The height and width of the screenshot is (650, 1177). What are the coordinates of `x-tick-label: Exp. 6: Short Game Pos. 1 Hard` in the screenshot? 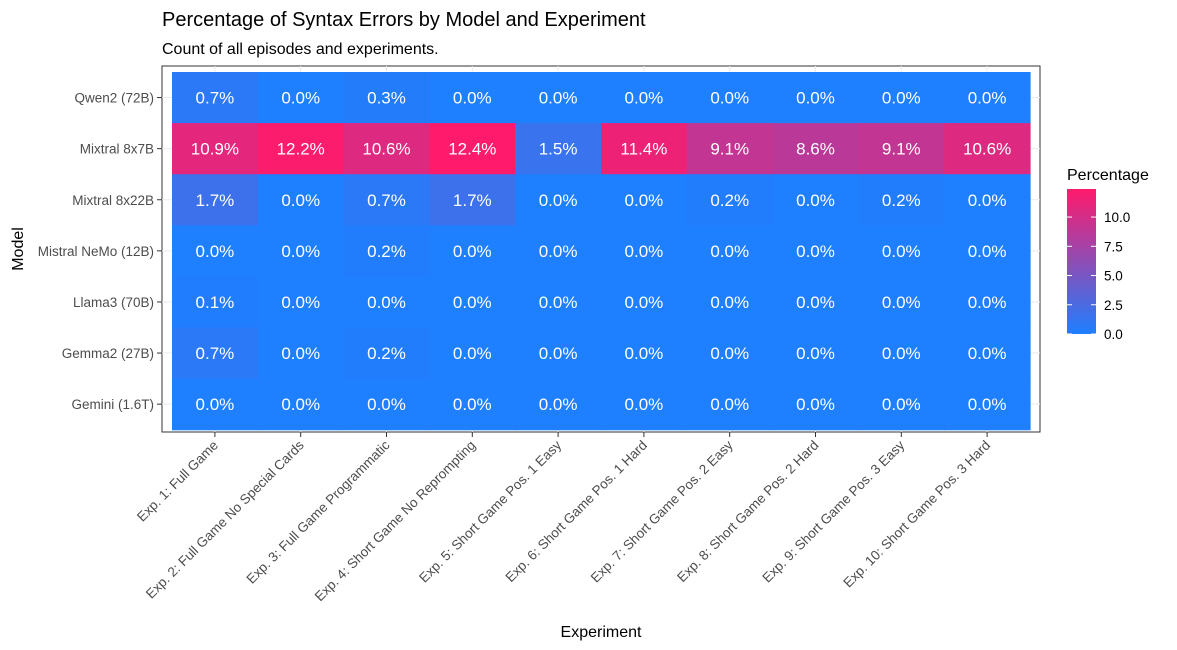 It's located at (576, 511).